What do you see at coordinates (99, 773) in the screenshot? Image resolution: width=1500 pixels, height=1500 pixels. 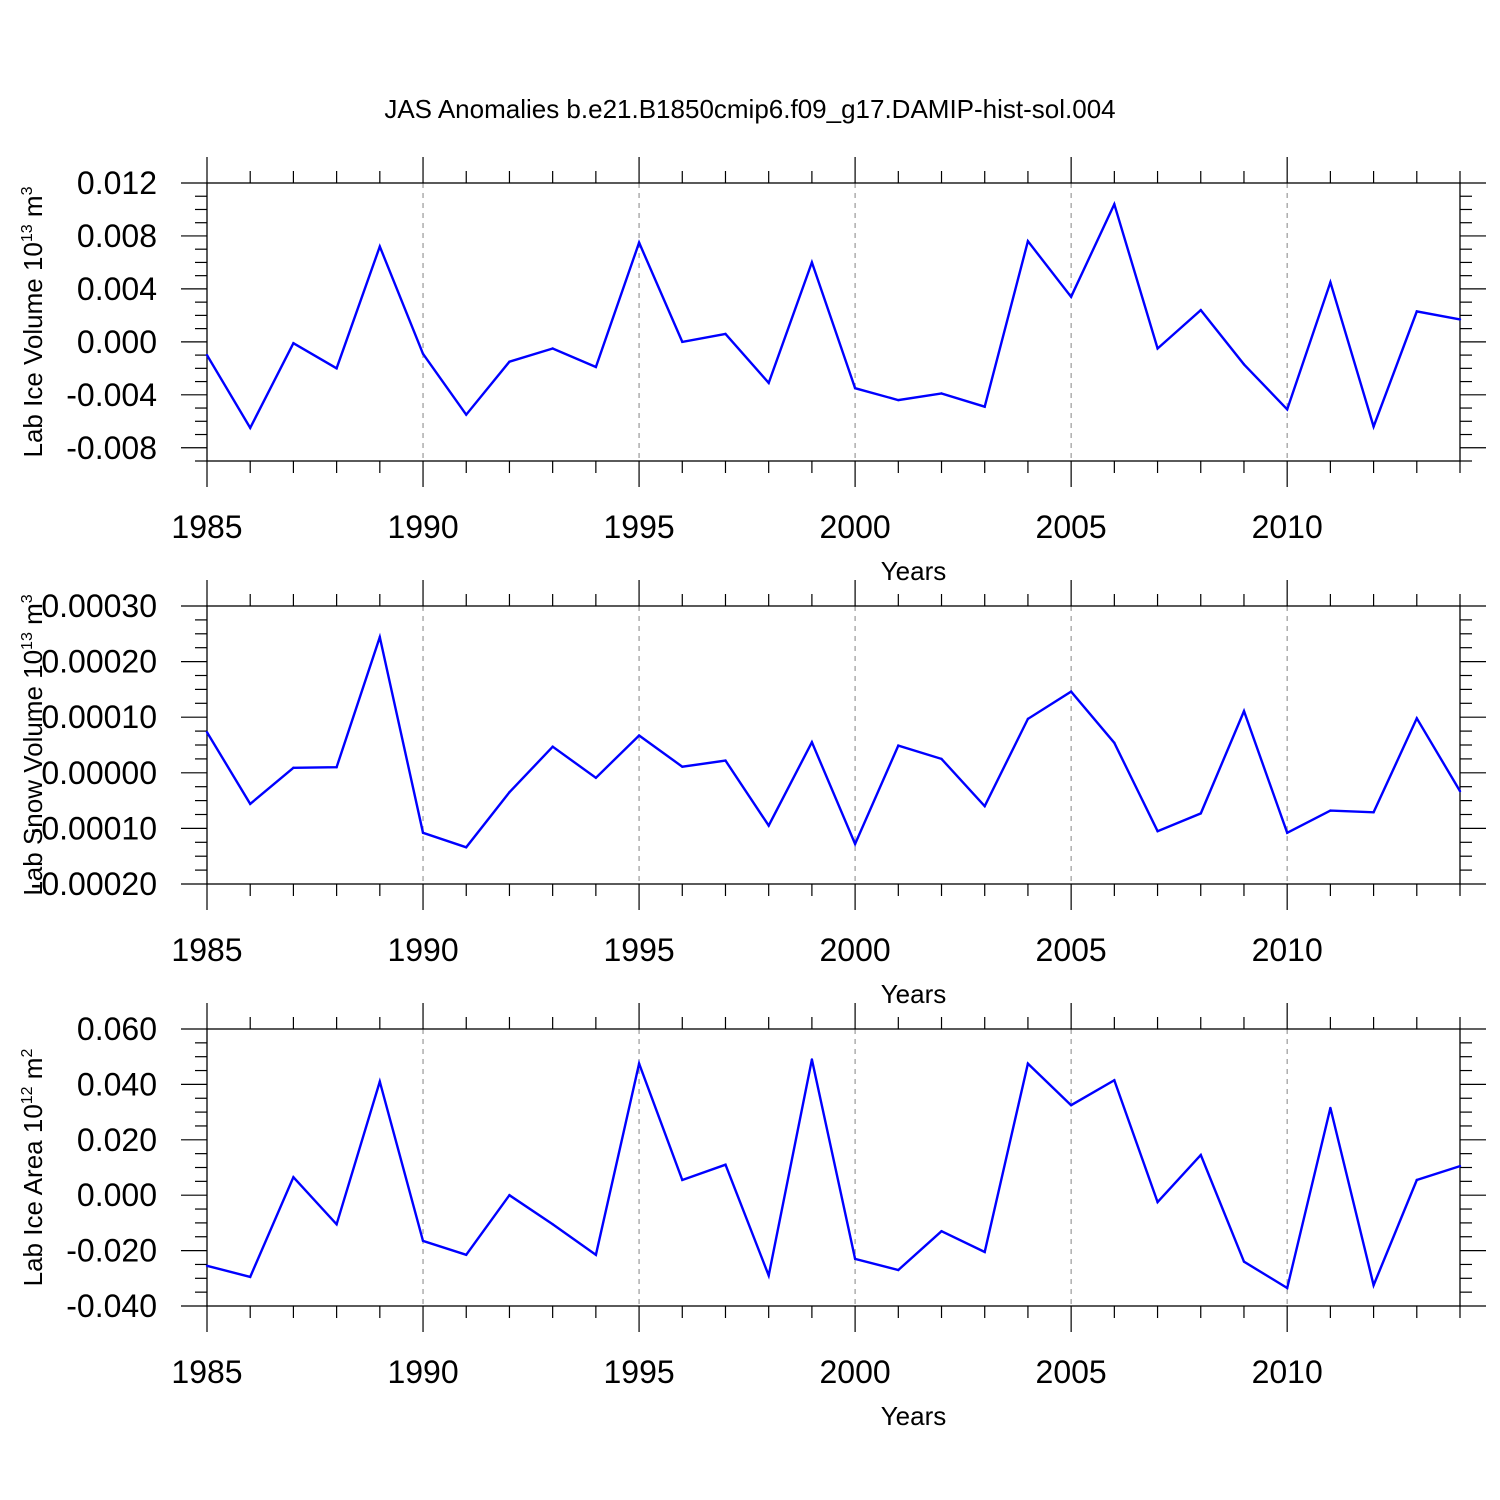 I see `y-tick-label: 0.00000` at bounding box center [99, 773].